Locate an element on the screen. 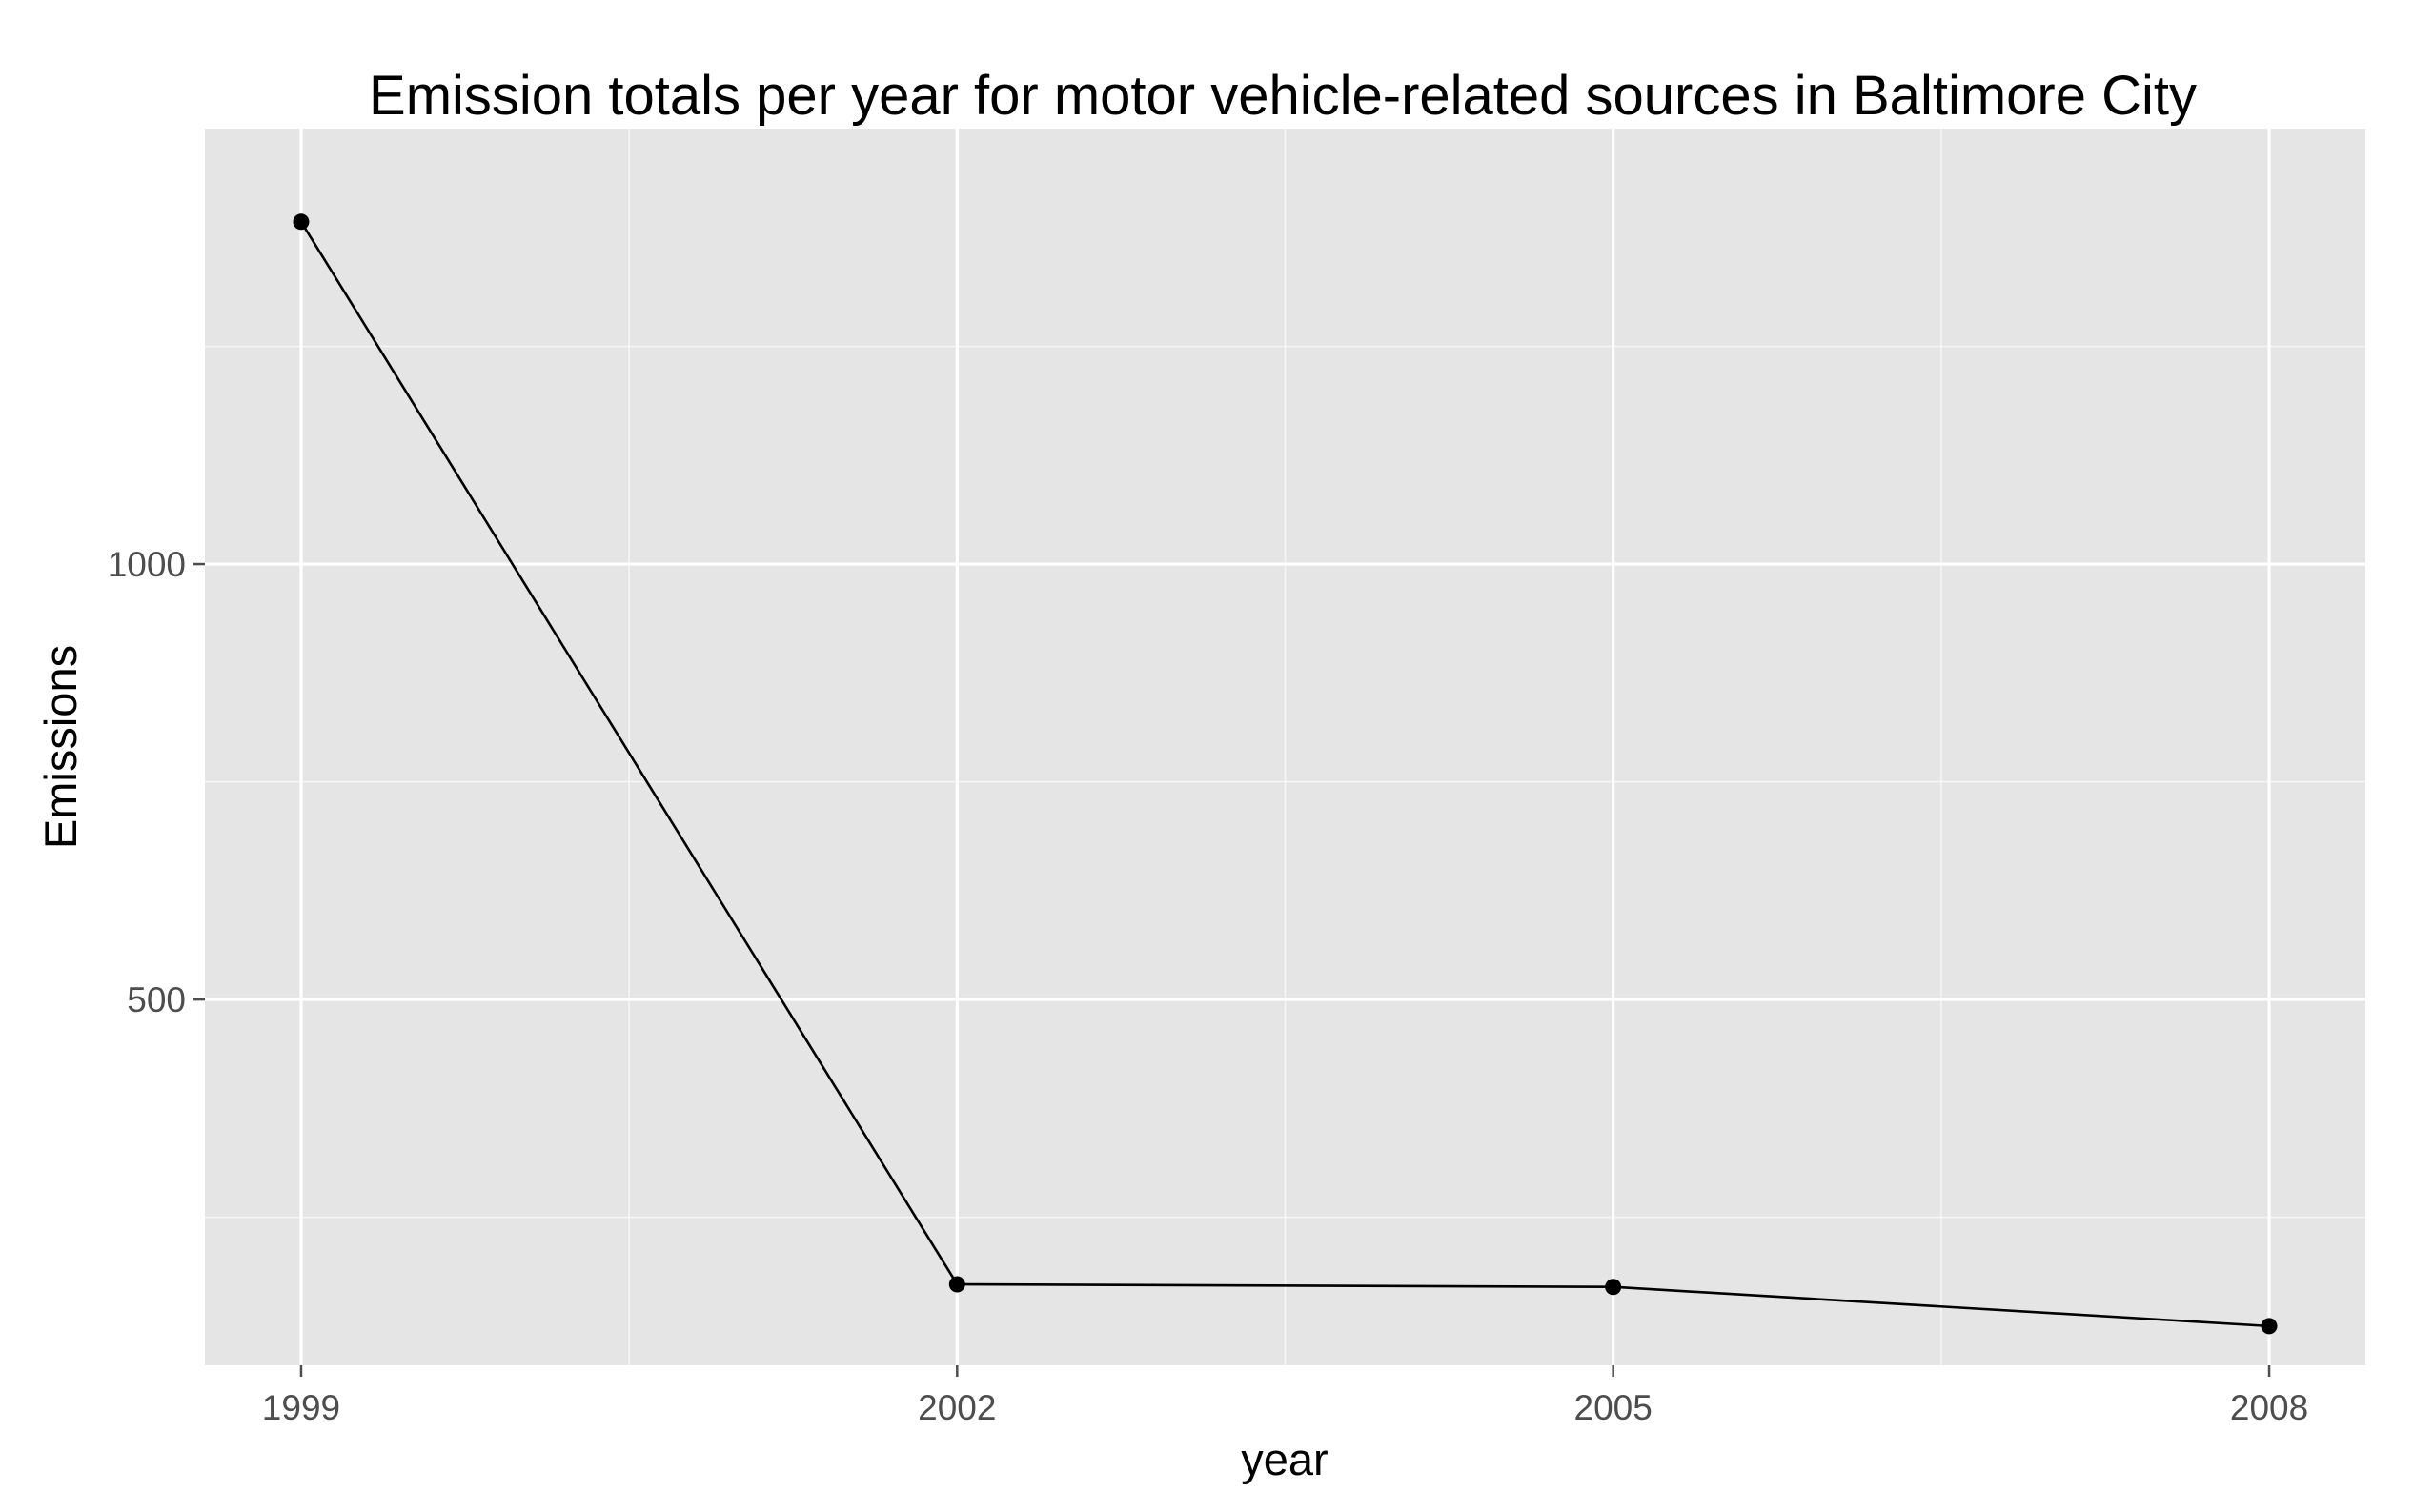 The height and width of the screenshot is (1512, 2414). x-axis-title: year is located at coordinates (1284, 1459).